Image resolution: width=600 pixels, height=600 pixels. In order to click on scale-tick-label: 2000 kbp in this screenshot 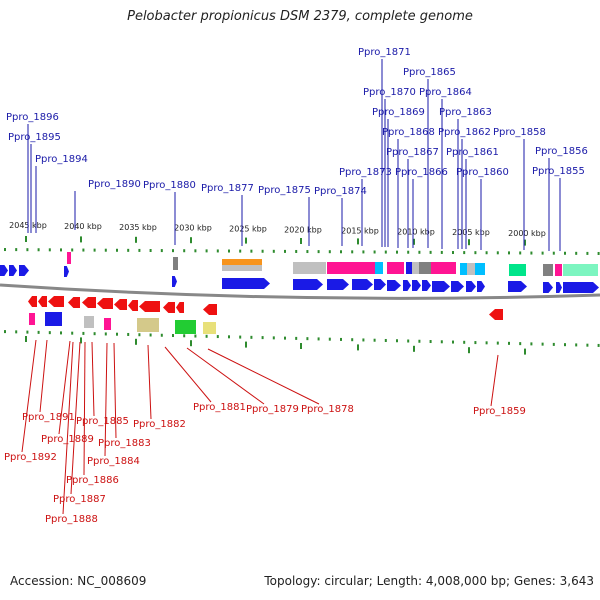, I will do `click(527, 233)`.